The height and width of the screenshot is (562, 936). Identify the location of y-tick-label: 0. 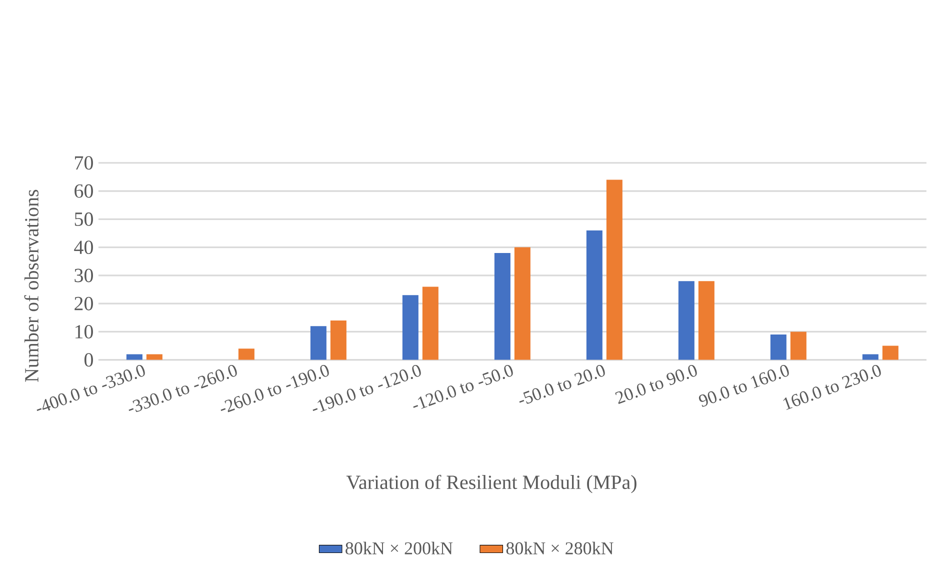
(88, 360).